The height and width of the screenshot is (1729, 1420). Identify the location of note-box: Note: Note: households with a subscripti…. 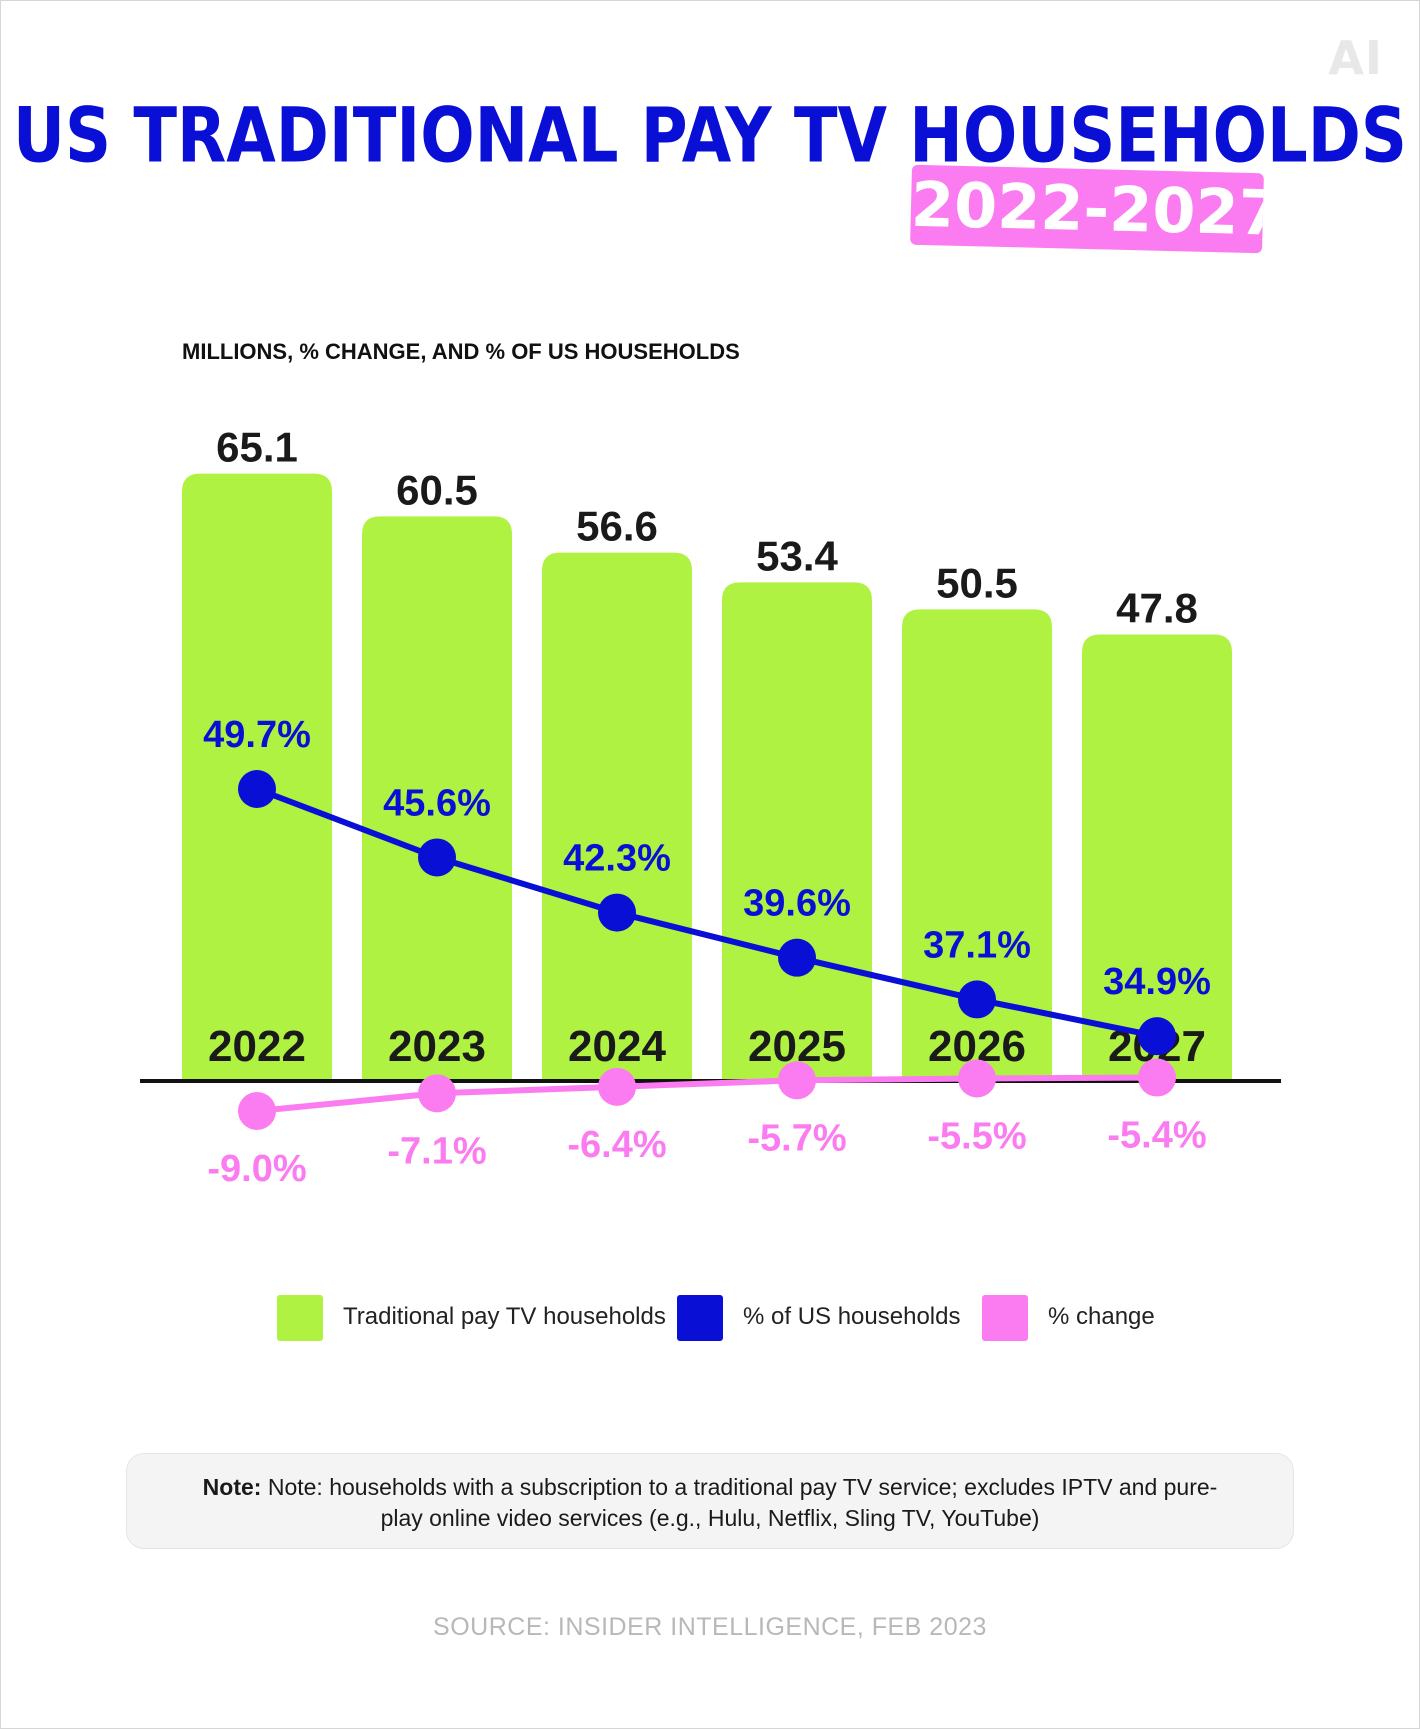
(710, 1501).